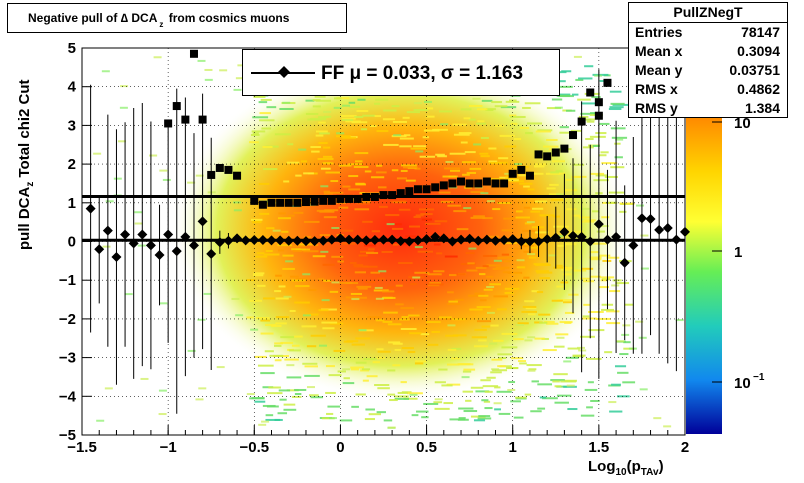  Describe the element at coordinates (72, 242) in the screenshot. I see `y-tick-label: 0` at that location.